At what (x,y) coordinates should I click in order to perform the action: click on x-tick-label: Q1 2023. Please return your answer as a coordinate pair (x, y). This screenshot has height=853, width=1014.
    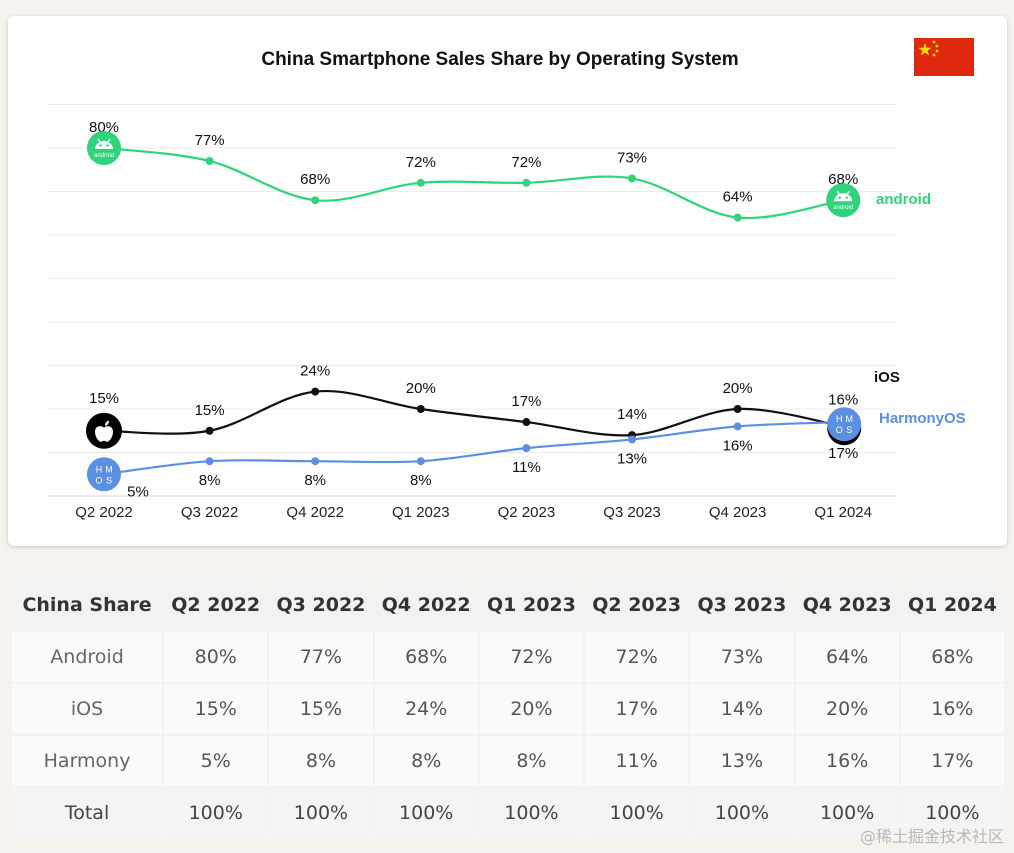
    Looking at the image, I should click on (421, 512).